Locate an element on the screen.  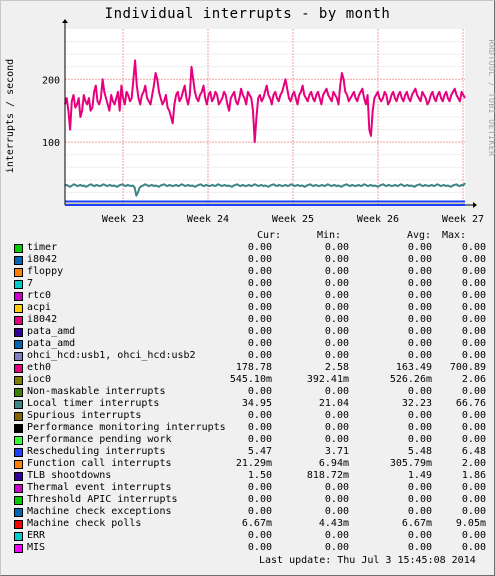
legend-cur-value: 6.67m is located at coordinates (256, 523).